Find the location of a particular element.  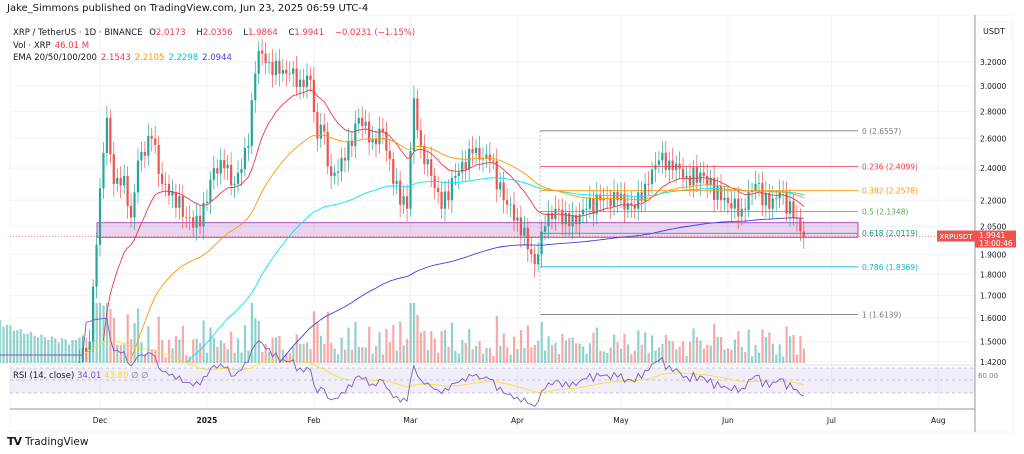

symbol-name: XRP / TetherUS · 1D · BINANCE is located at coordinates (78, 33).